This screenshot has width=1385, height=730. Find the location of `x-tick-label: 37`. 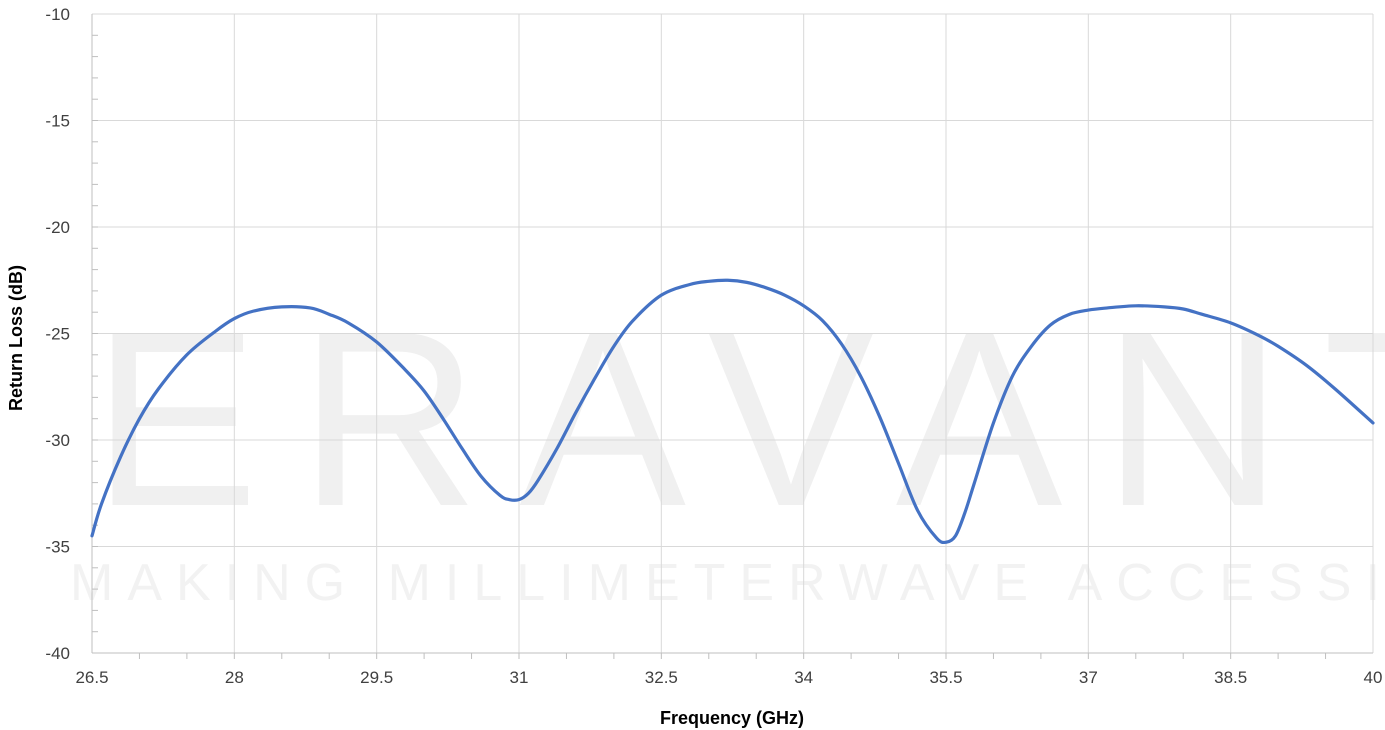

x-tick-label: 37 is located at coordinates (1088, 677).